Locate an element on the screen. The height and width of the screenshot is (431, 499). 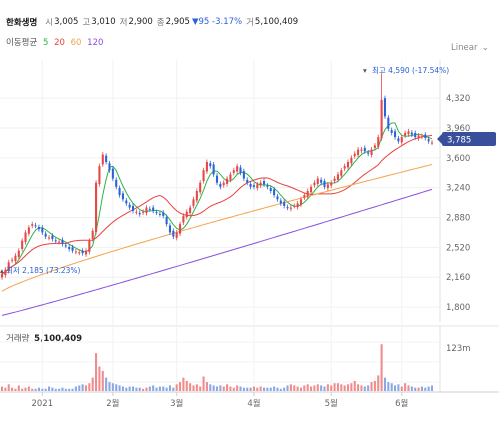
y-tick-label: 3,600 is located at coordinates (458, 159).